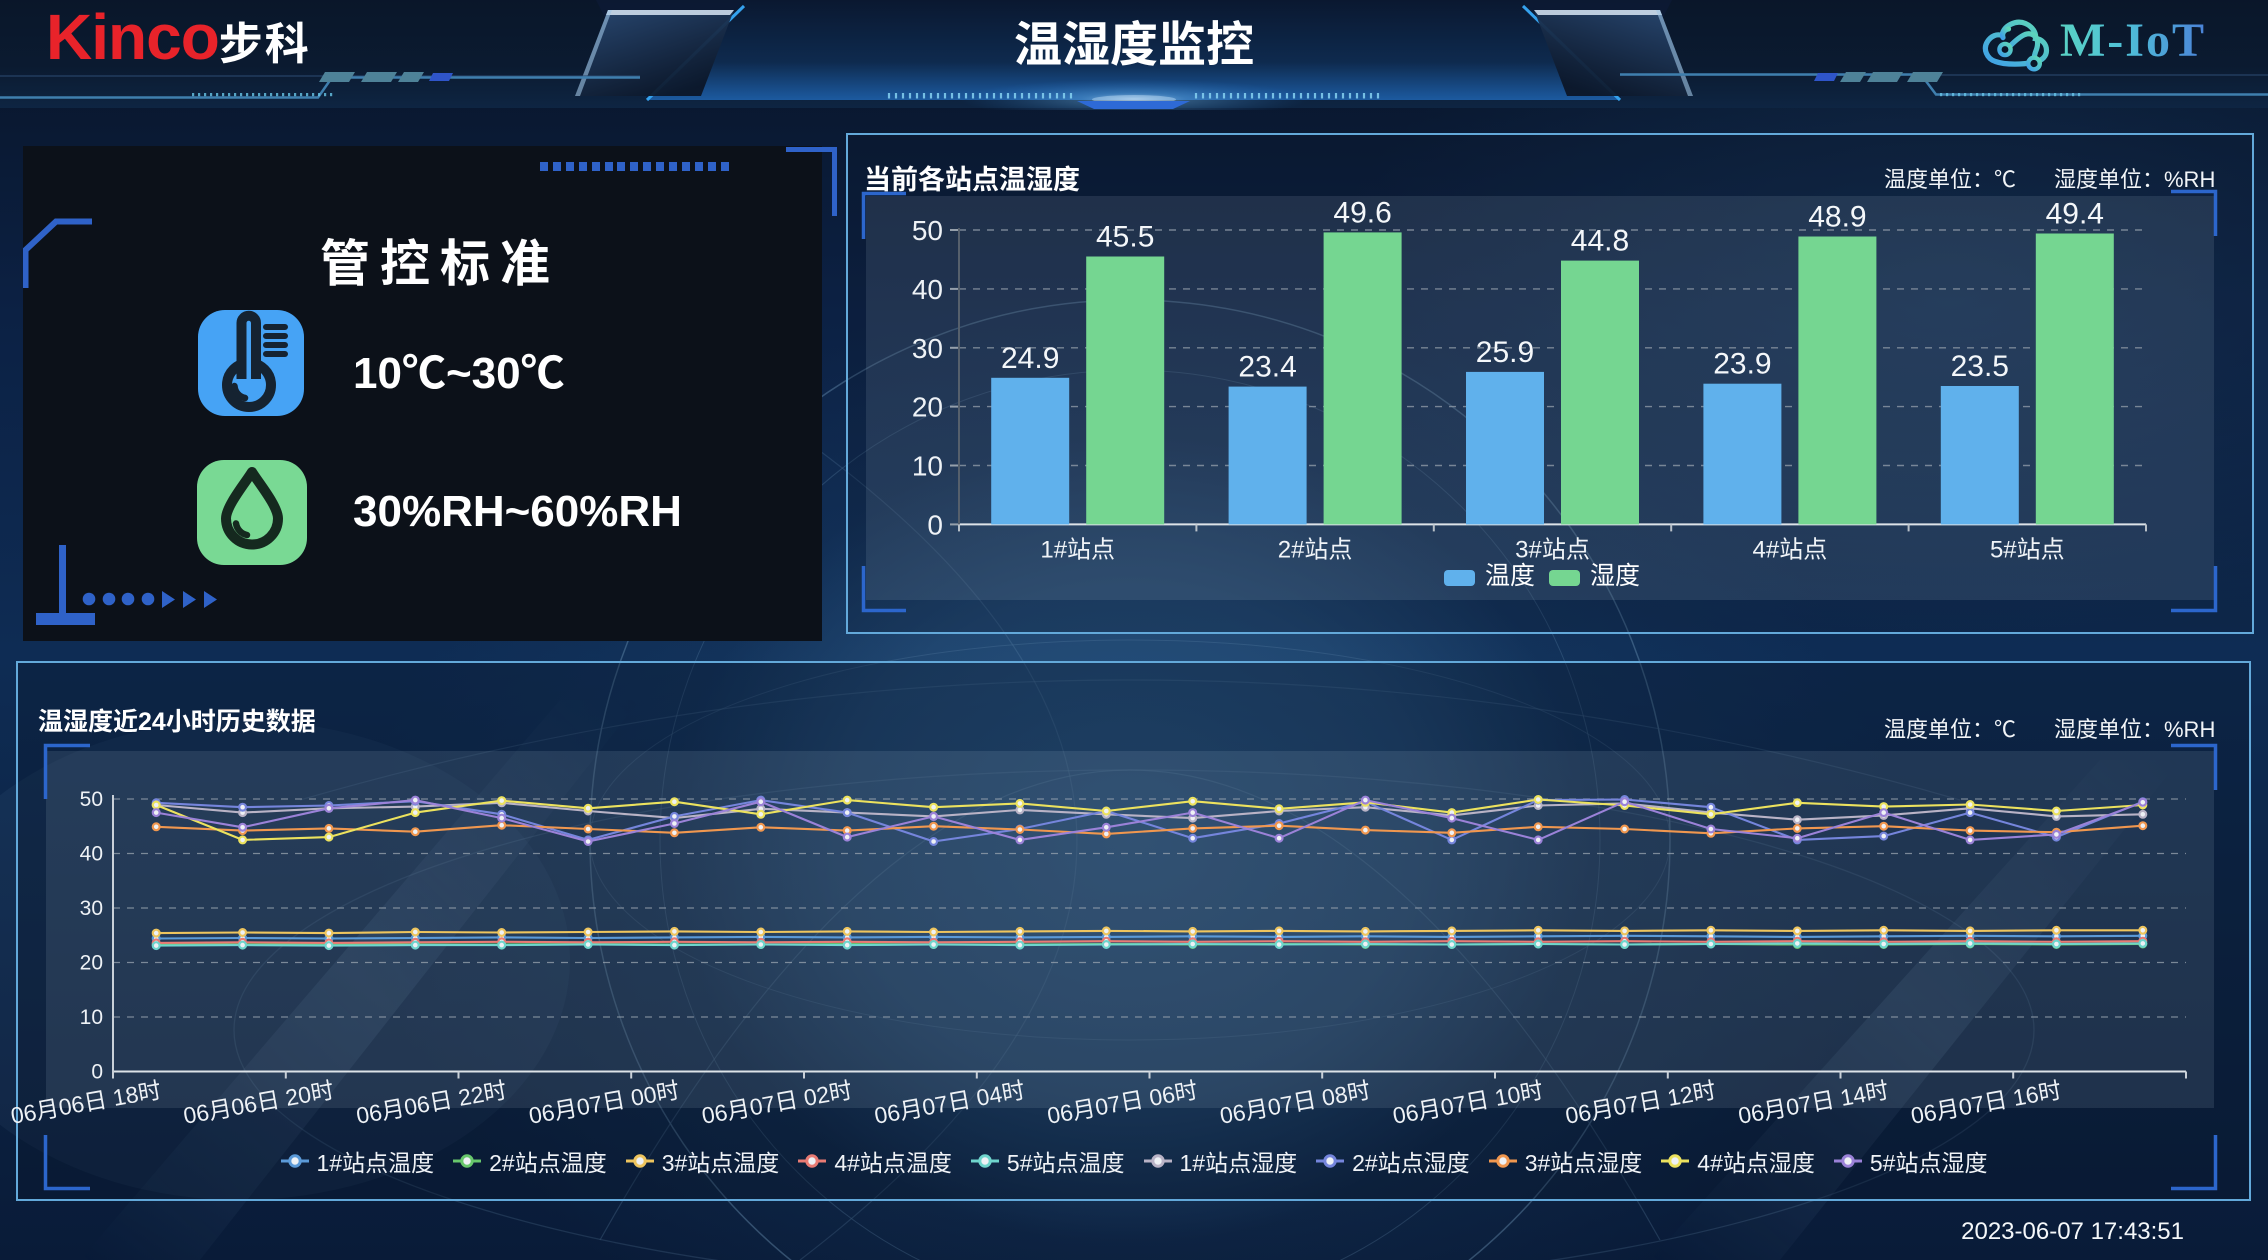  I want to click on svg-text: 48.9, so click(1837, 217).